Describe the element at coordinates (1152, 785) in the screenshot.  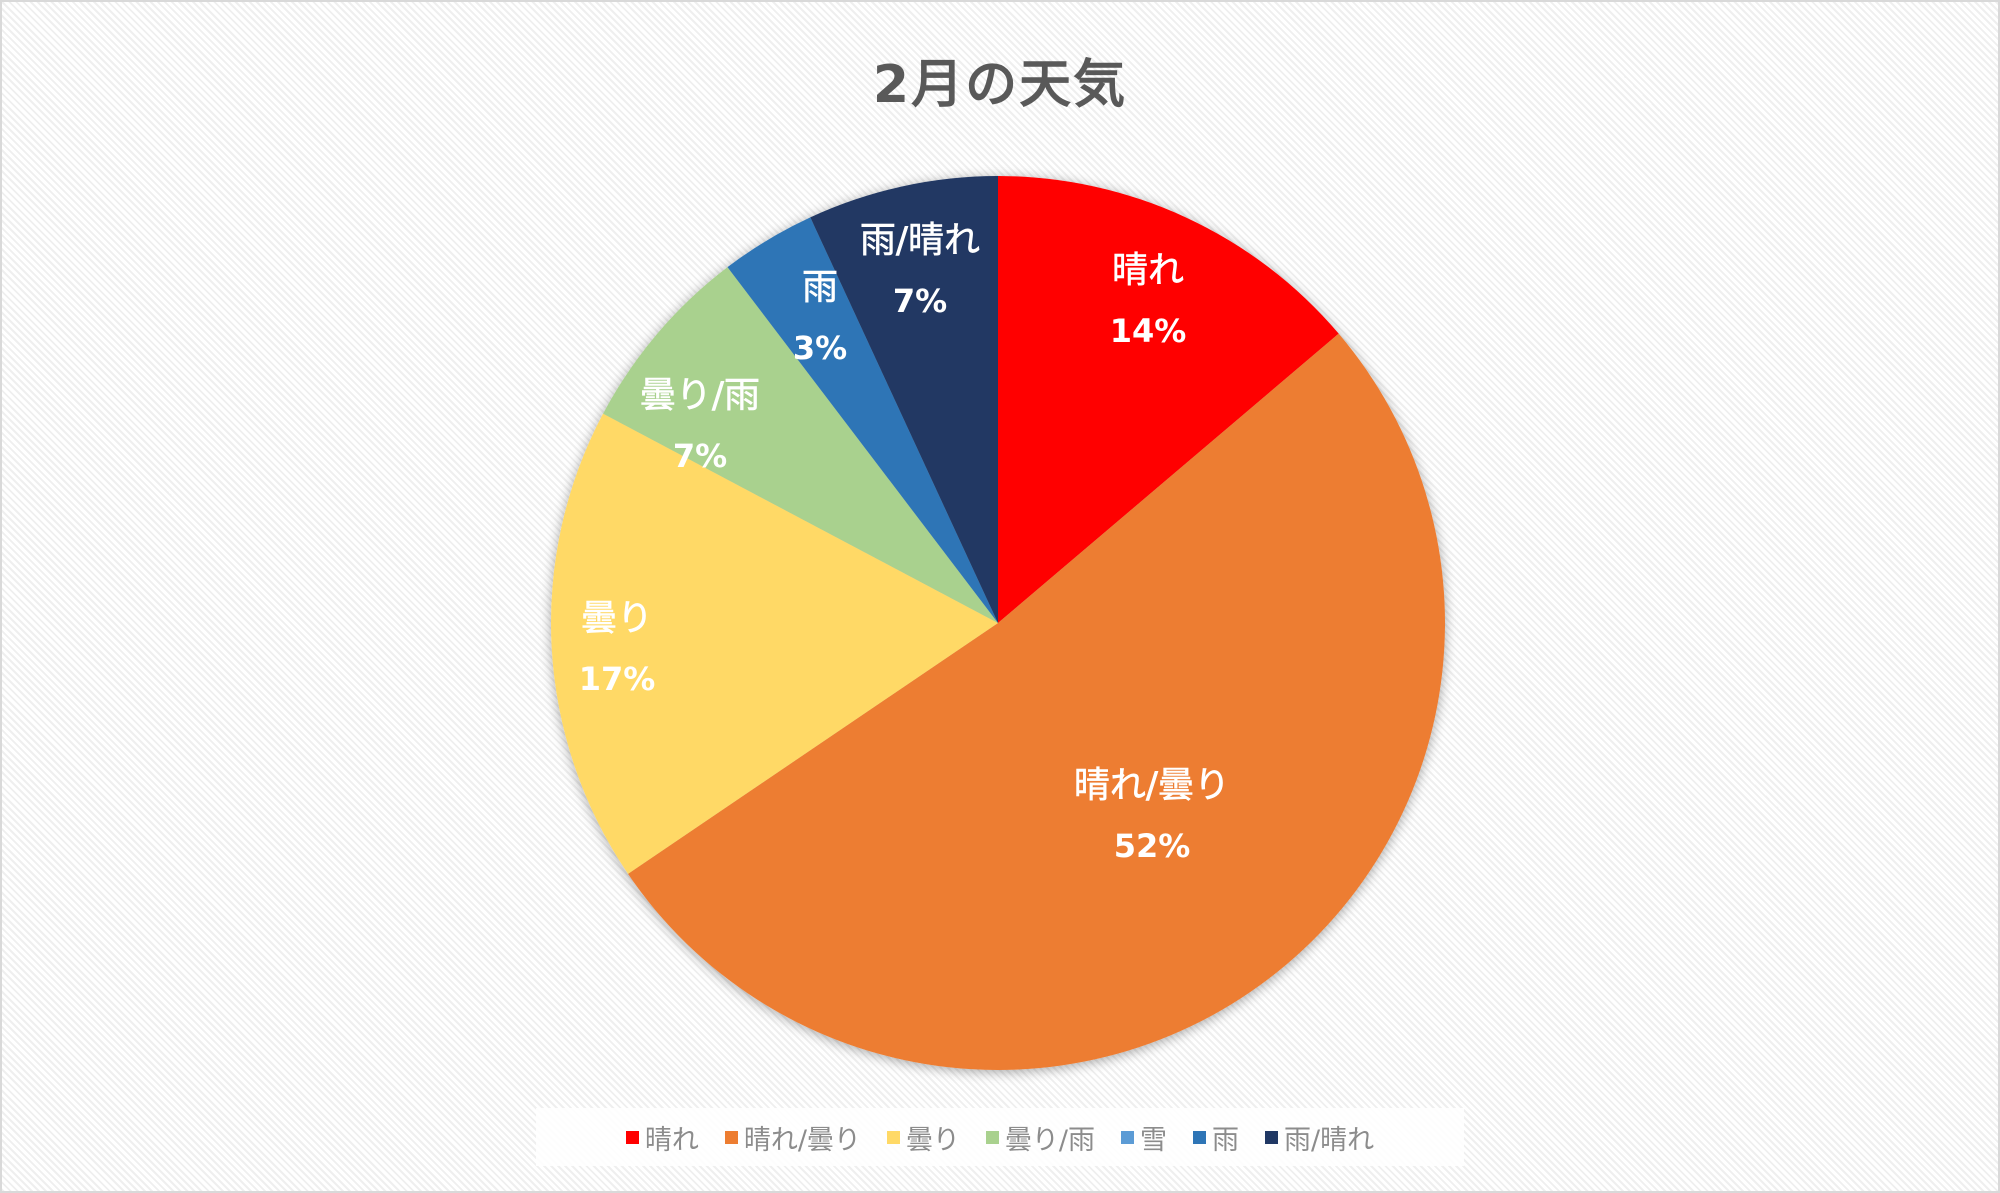
I see `data-label-name: 晴れ/曇り` at that location.